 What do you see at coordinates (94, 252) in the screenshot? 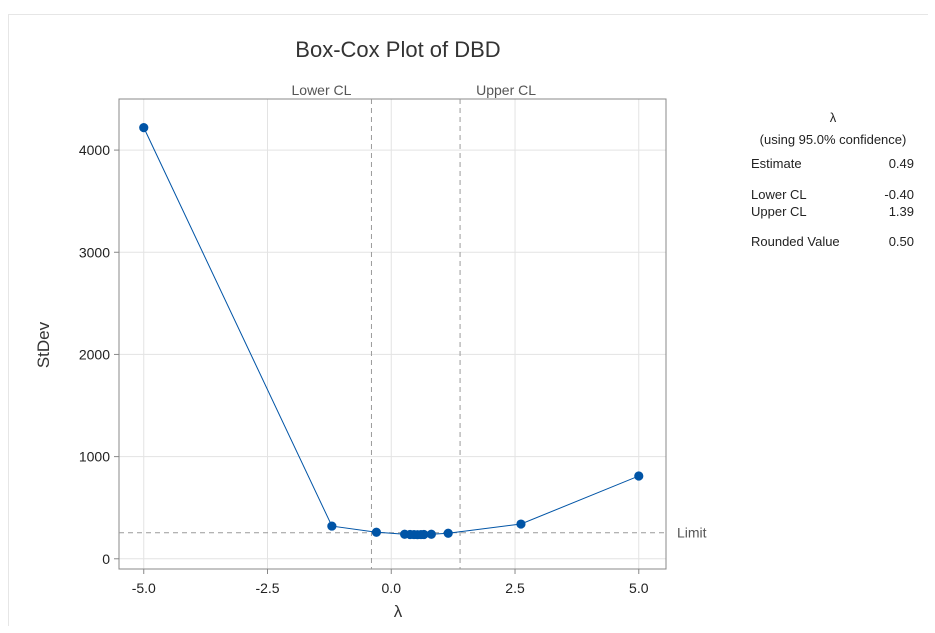
I see `y-tick-label: 3000` at bounding box center [94, 252].